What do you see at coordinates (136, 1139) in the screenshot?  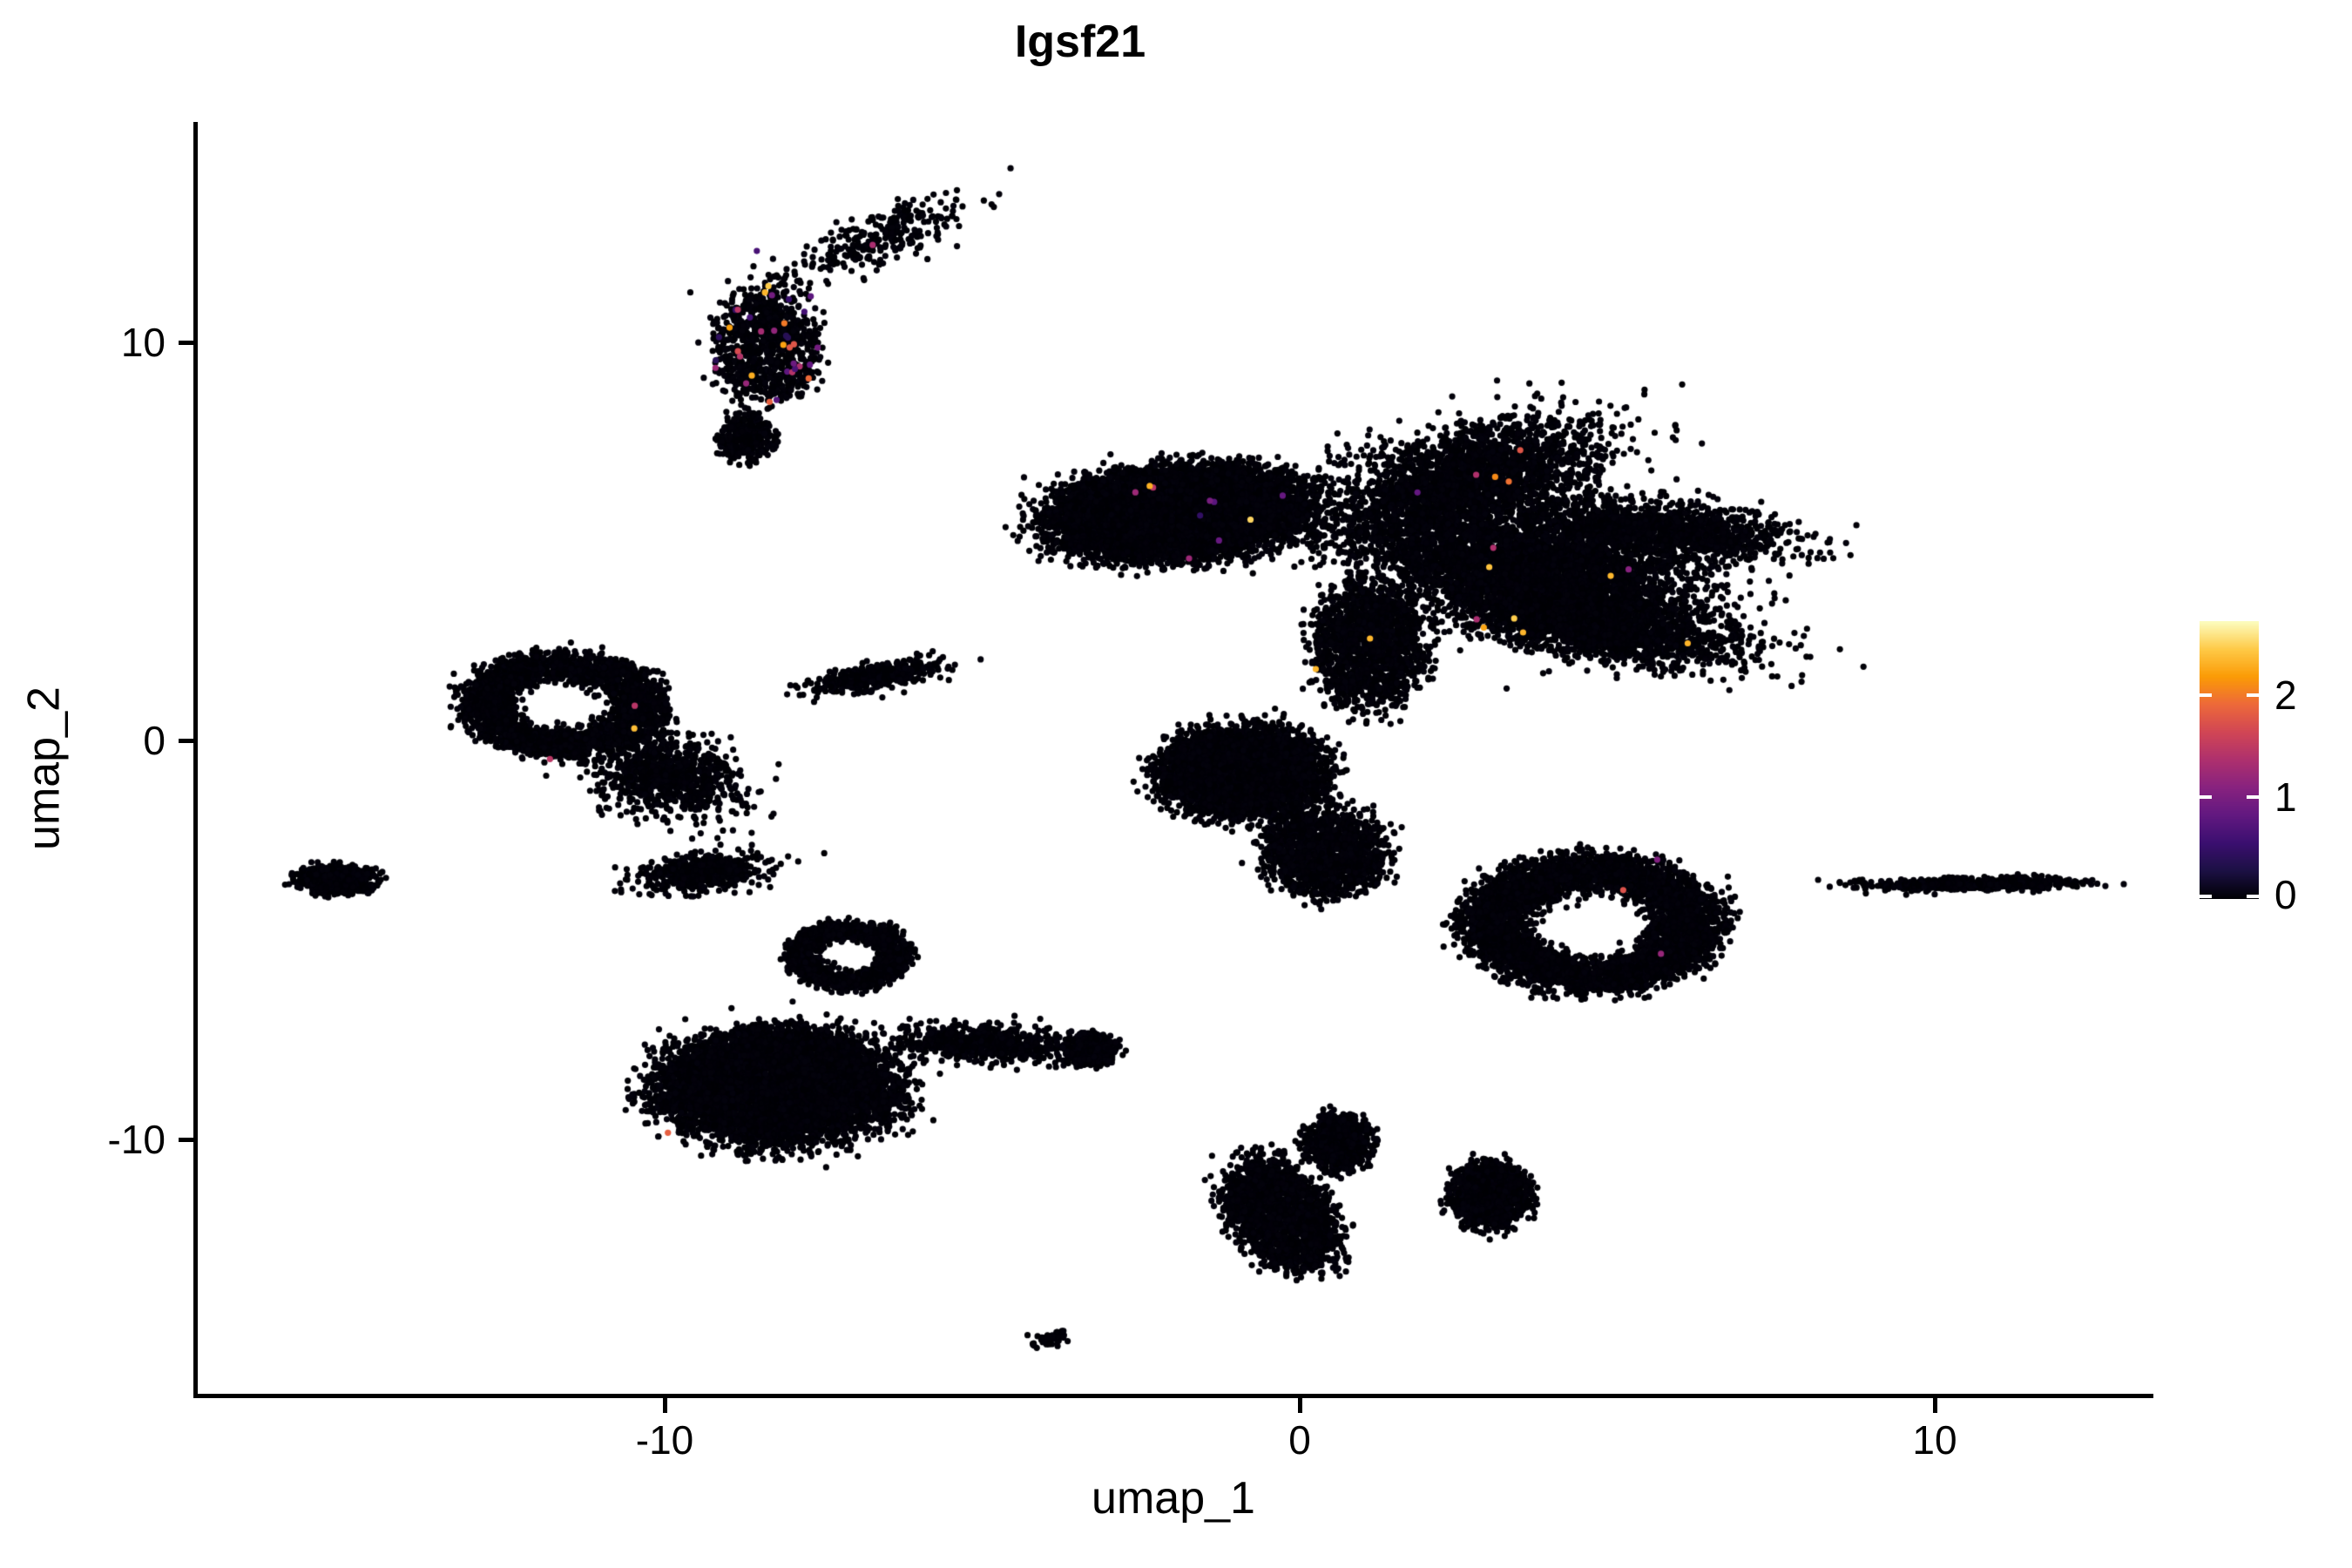 I see `y-tick-label-neg10: -10` at bounding box center [136, 1139].